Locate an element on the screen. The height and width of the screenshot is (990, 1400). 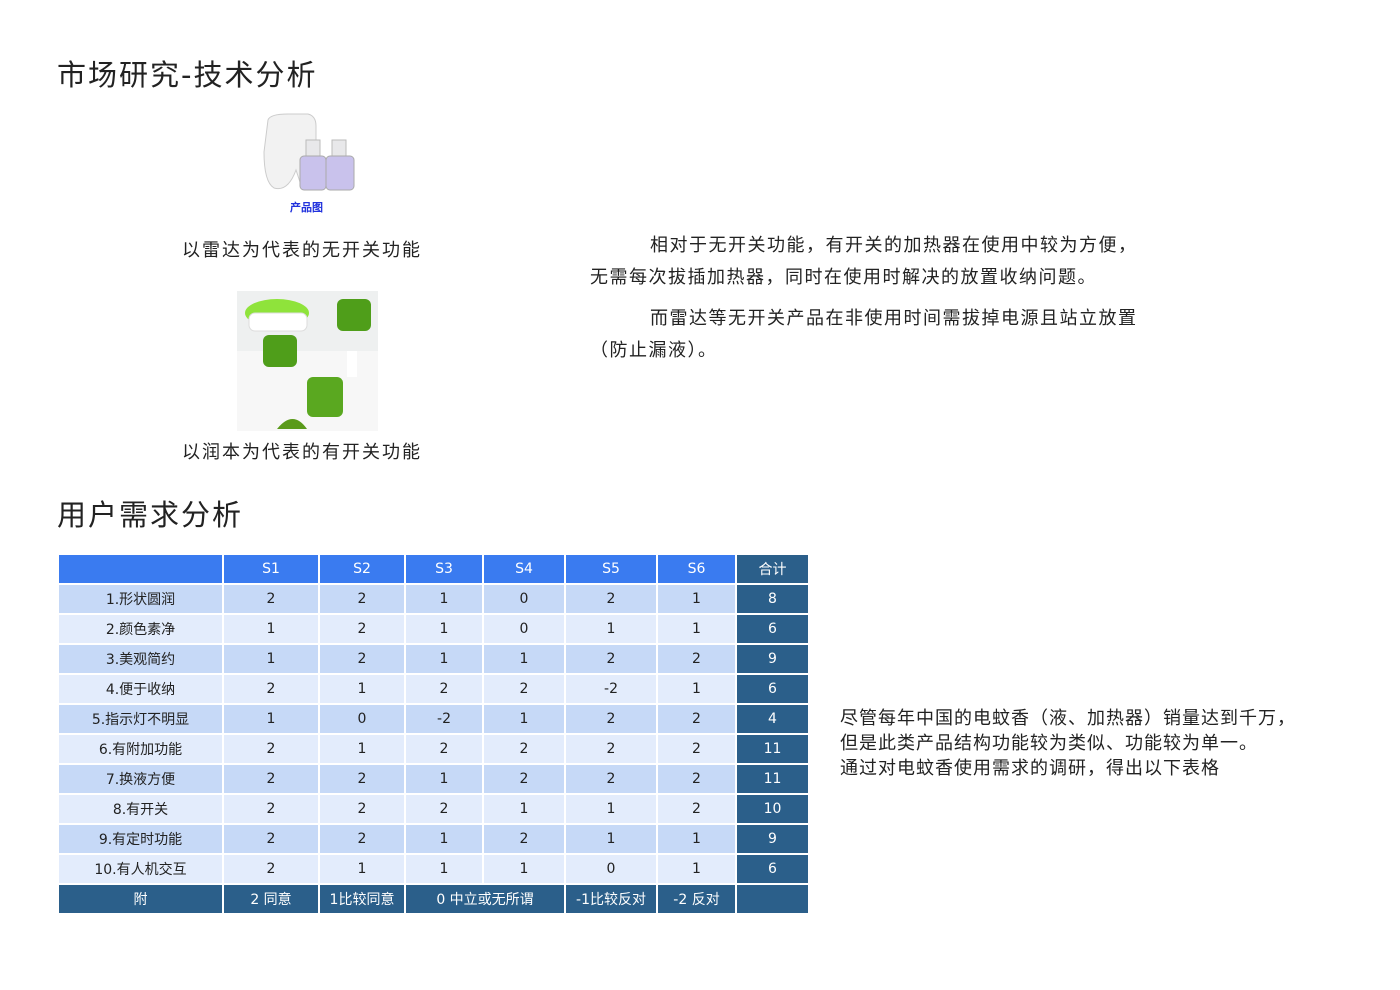
total-cell: 8 is located at coordinates (772, 599).